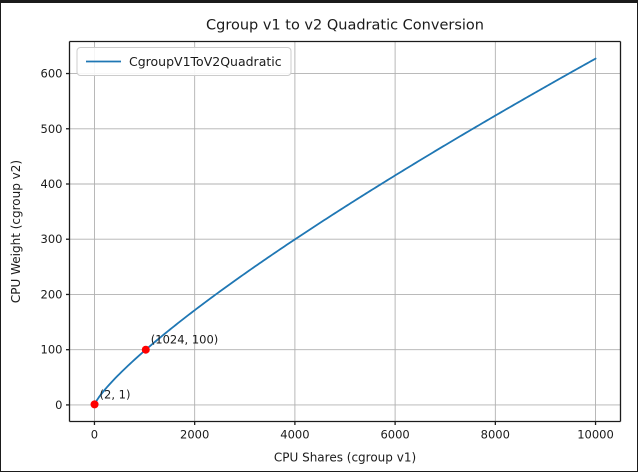 Image resolution: width=638 pixels, height=475 pixels. Describe the element at coordinates (52, 239) in the screenshot. I see `ytick-label-3: 300` at that location.